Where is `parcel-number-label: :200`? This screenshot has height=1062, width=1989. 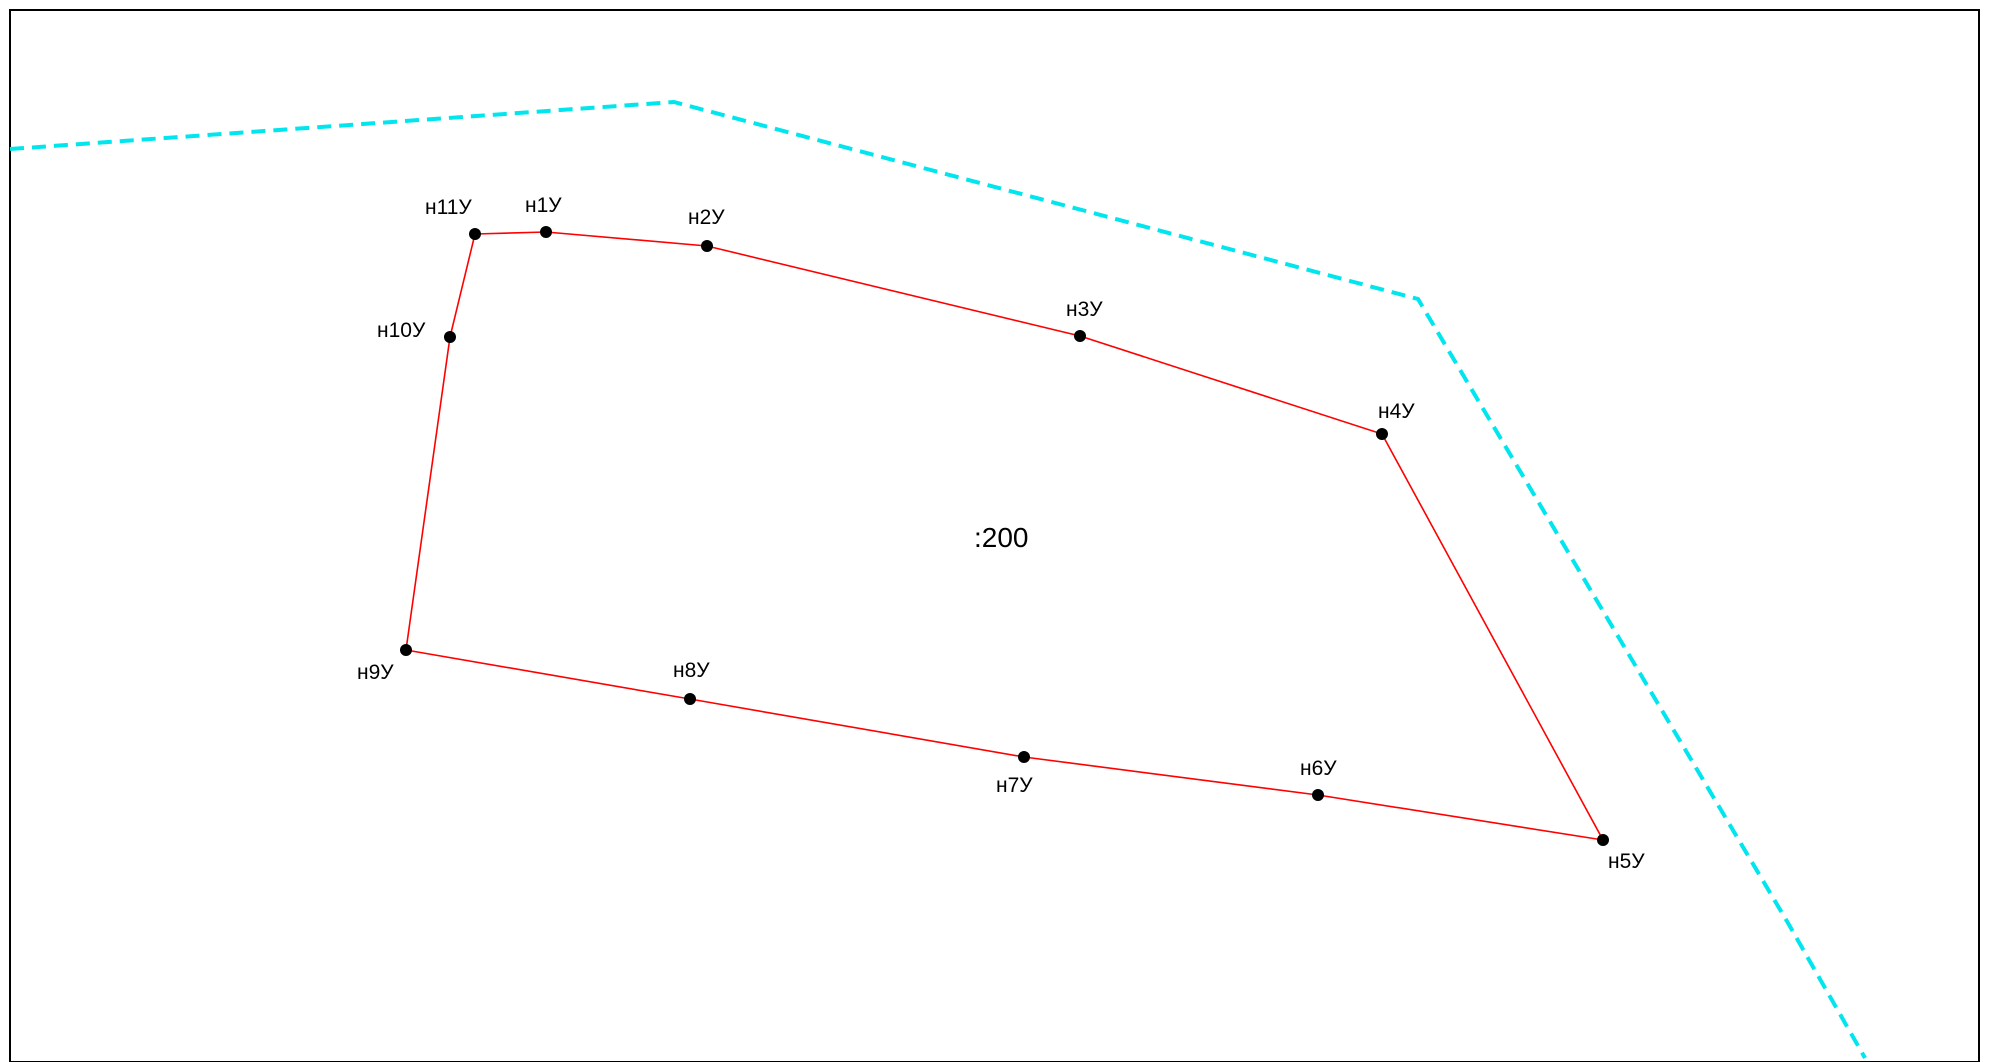
parcel-number-label: :200 is located at coordinates (1001, 537).